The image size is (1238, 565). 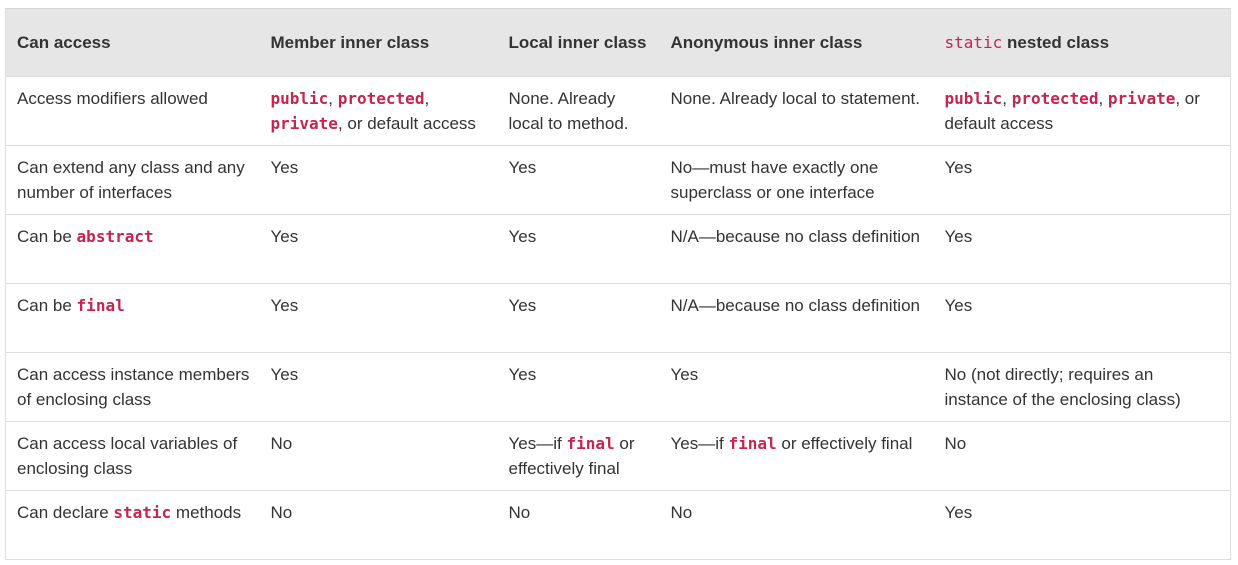 What do you see at coordinates (795, 98) in the screenshot?
I see `cell-anonymous: None. Already local to statement.` at bounding box center [795, 98].